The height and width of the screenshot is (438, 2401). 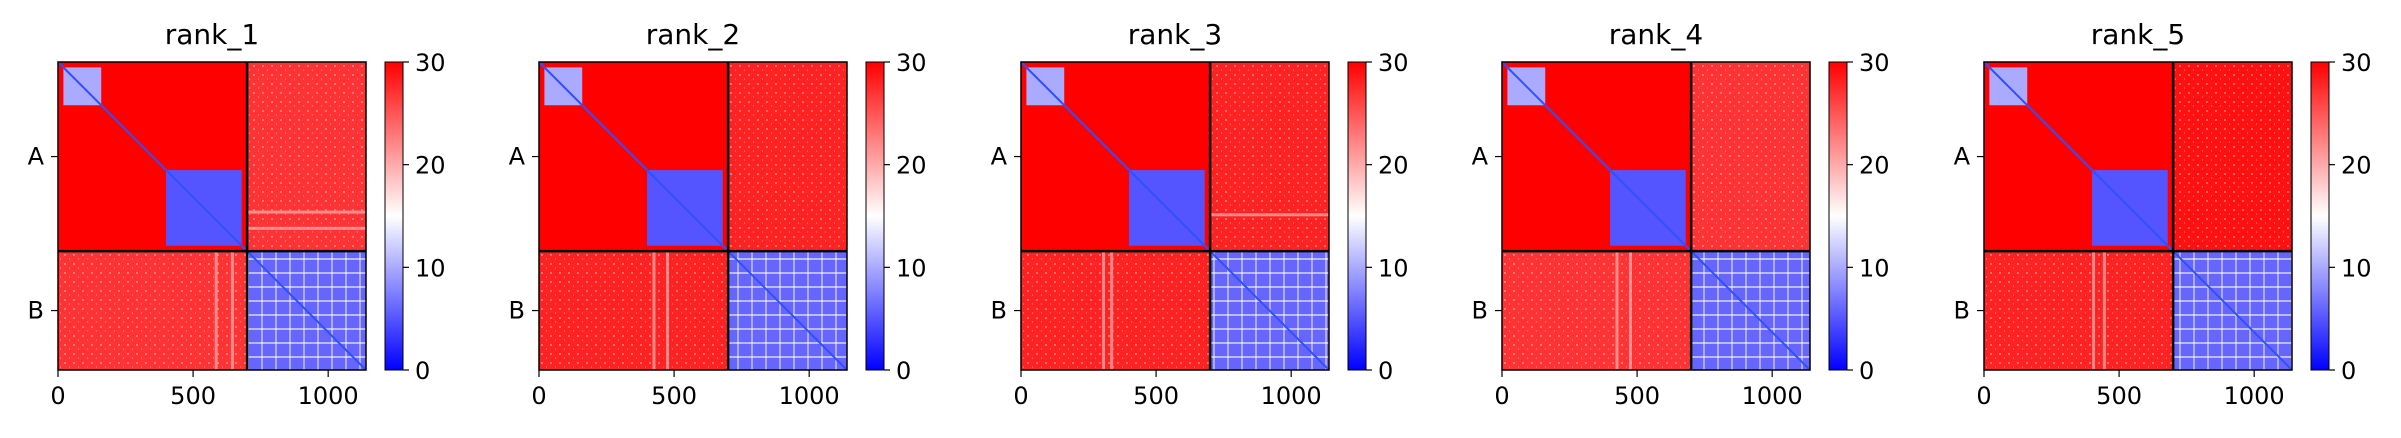 I want to click on panel-title: rank_1, so click(x=212, y=34).